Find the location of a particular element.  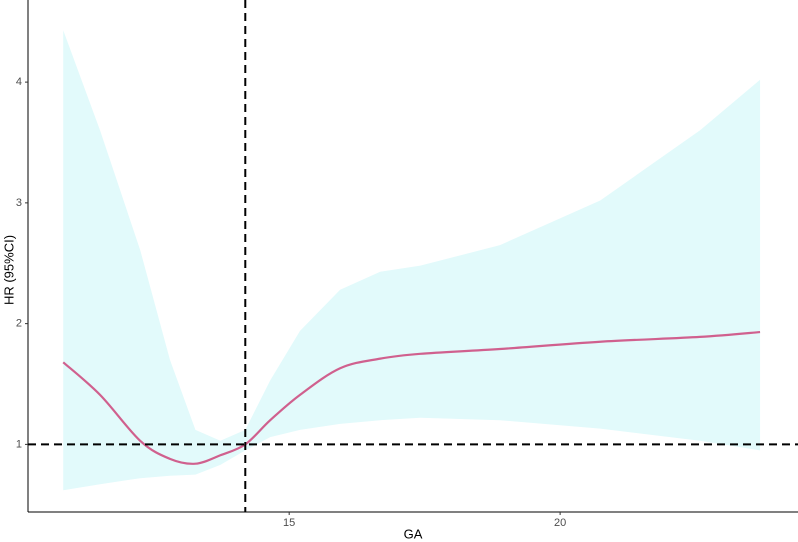

x-tick-label: 20 is located at coordinates (560, 523).